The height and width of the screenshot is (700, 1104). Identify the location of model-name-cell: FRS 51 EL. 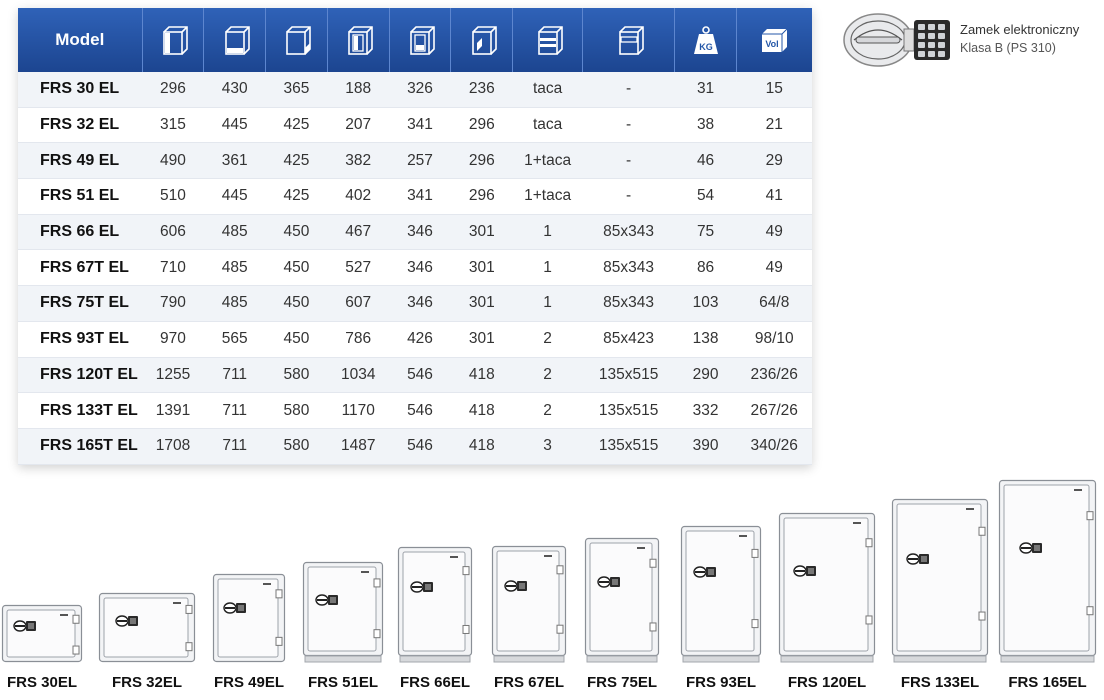
(80, 196).